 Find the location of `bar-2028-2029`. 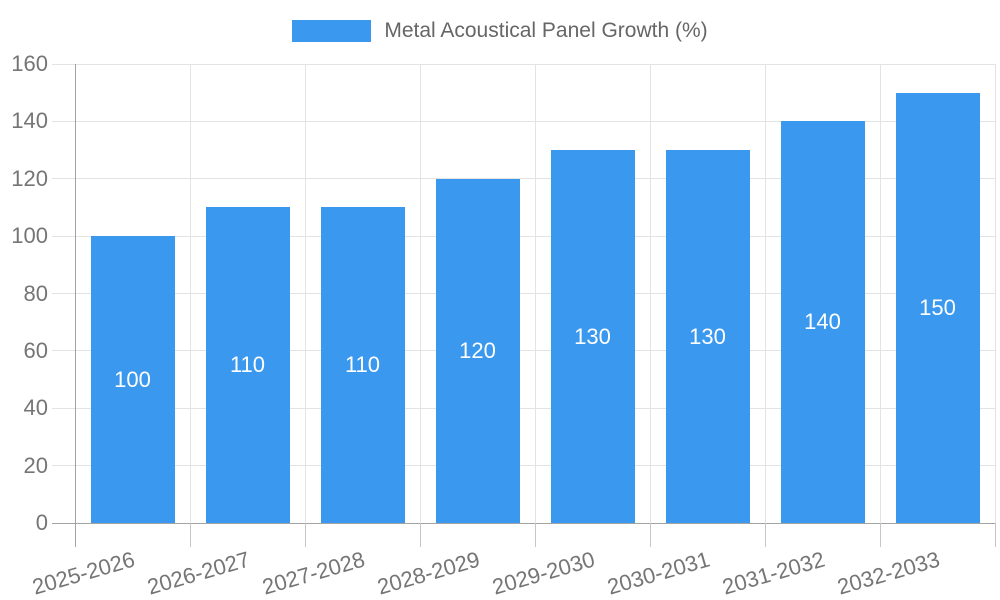

bar-2028-2029 is located at coordinates (477, 350).